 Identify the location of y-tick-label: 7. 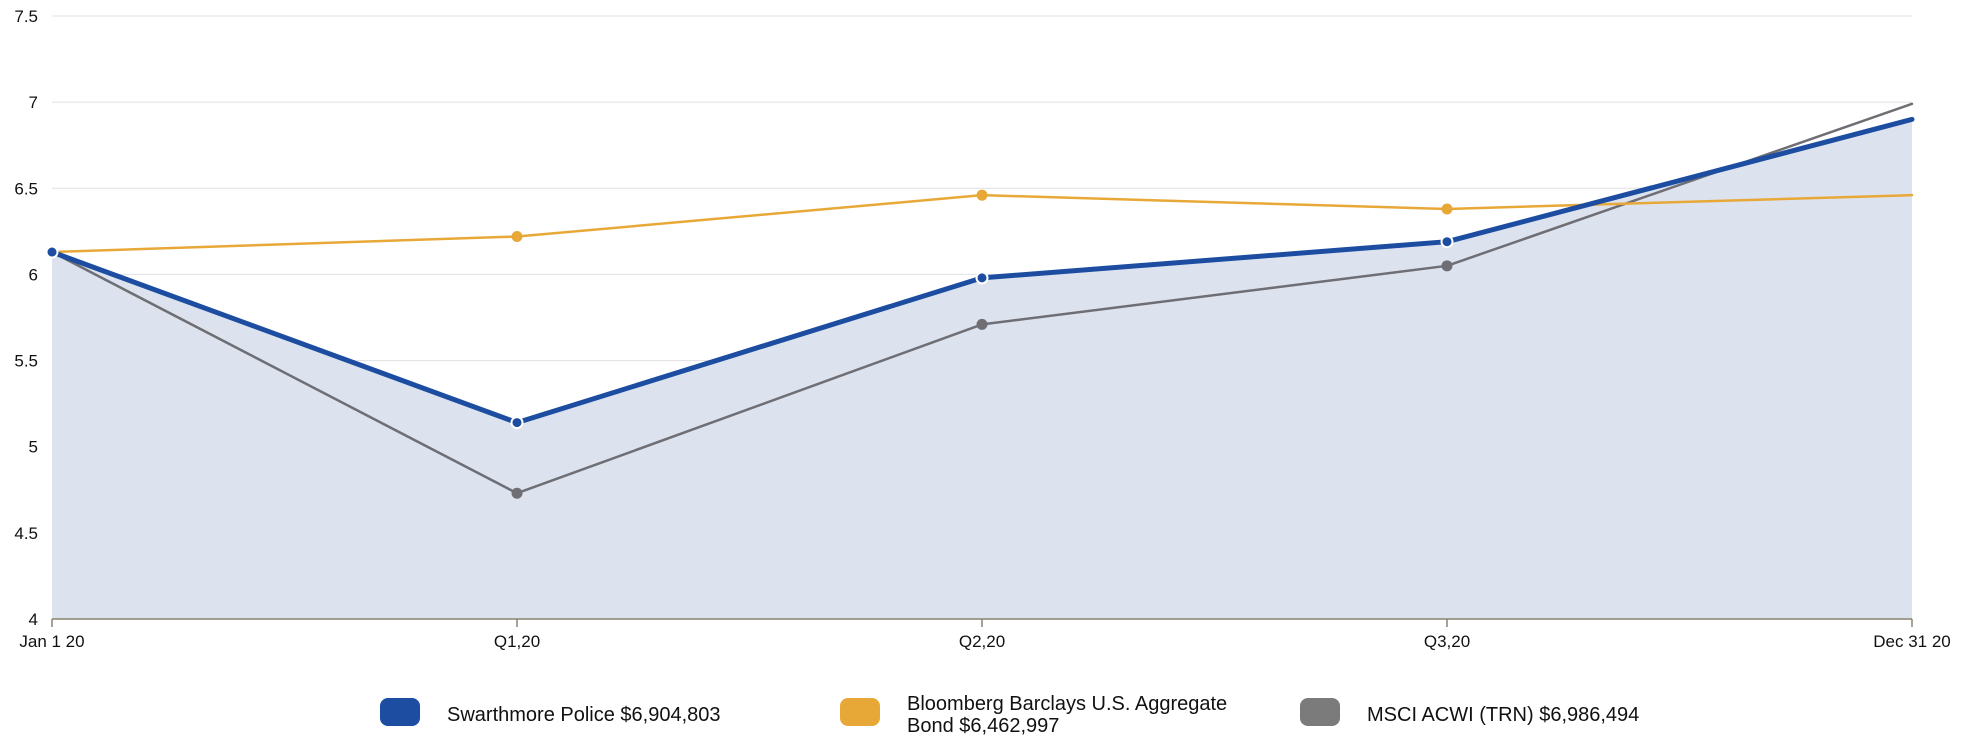
(33, 102).